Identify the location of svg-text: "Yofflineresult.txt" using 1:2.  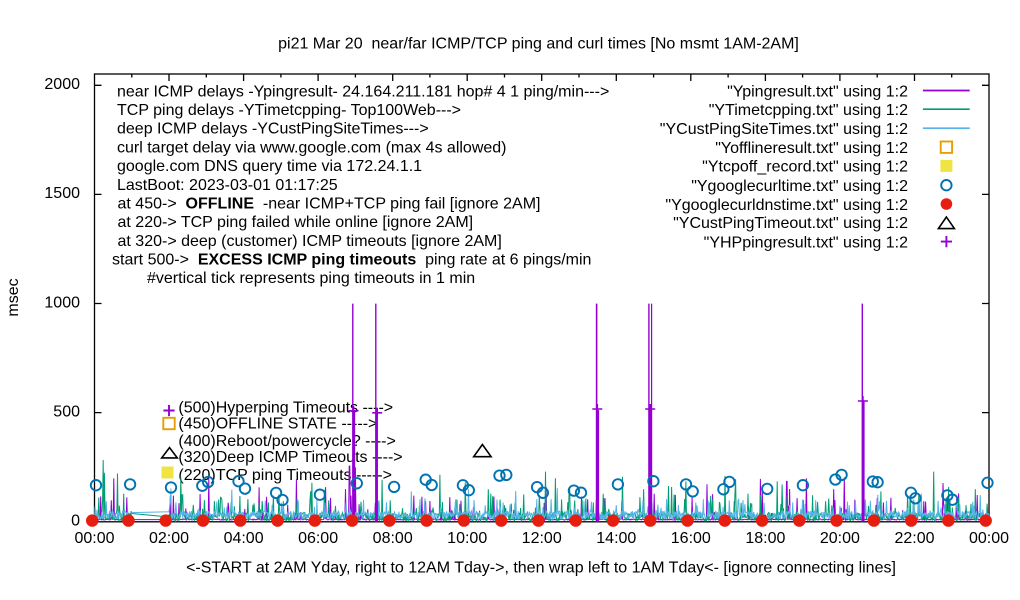
(811, 148).